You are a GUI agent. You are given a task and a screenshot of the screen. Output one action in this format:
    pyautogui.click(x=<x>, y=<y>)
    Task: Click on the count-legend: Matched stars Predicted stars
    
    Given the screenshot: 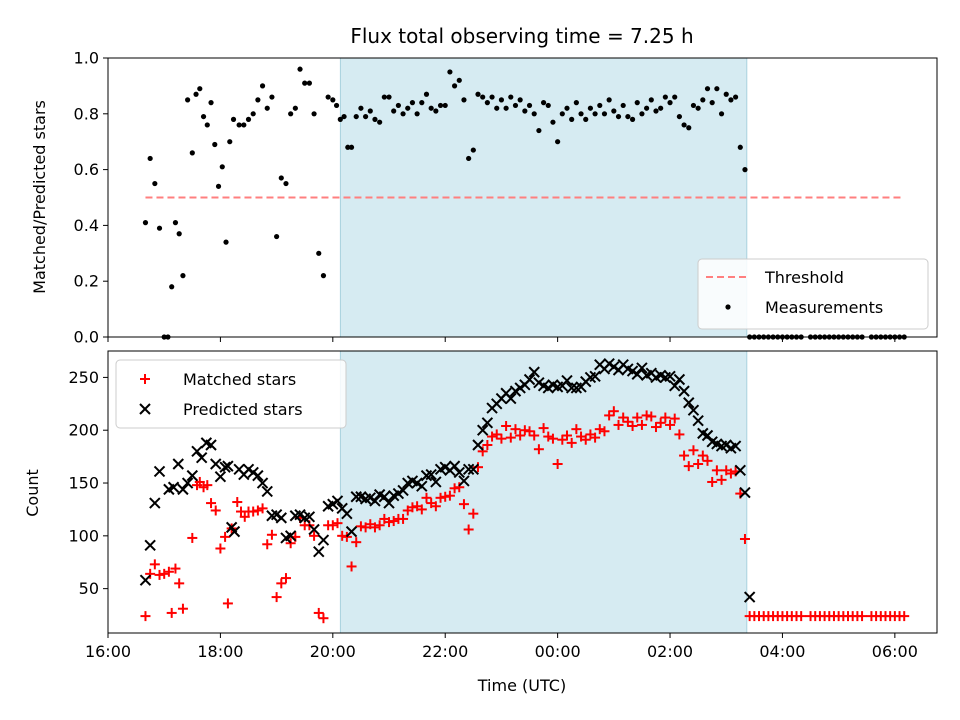 What is the action you would take?
    pyautogui.click(x=231, y=394)
    